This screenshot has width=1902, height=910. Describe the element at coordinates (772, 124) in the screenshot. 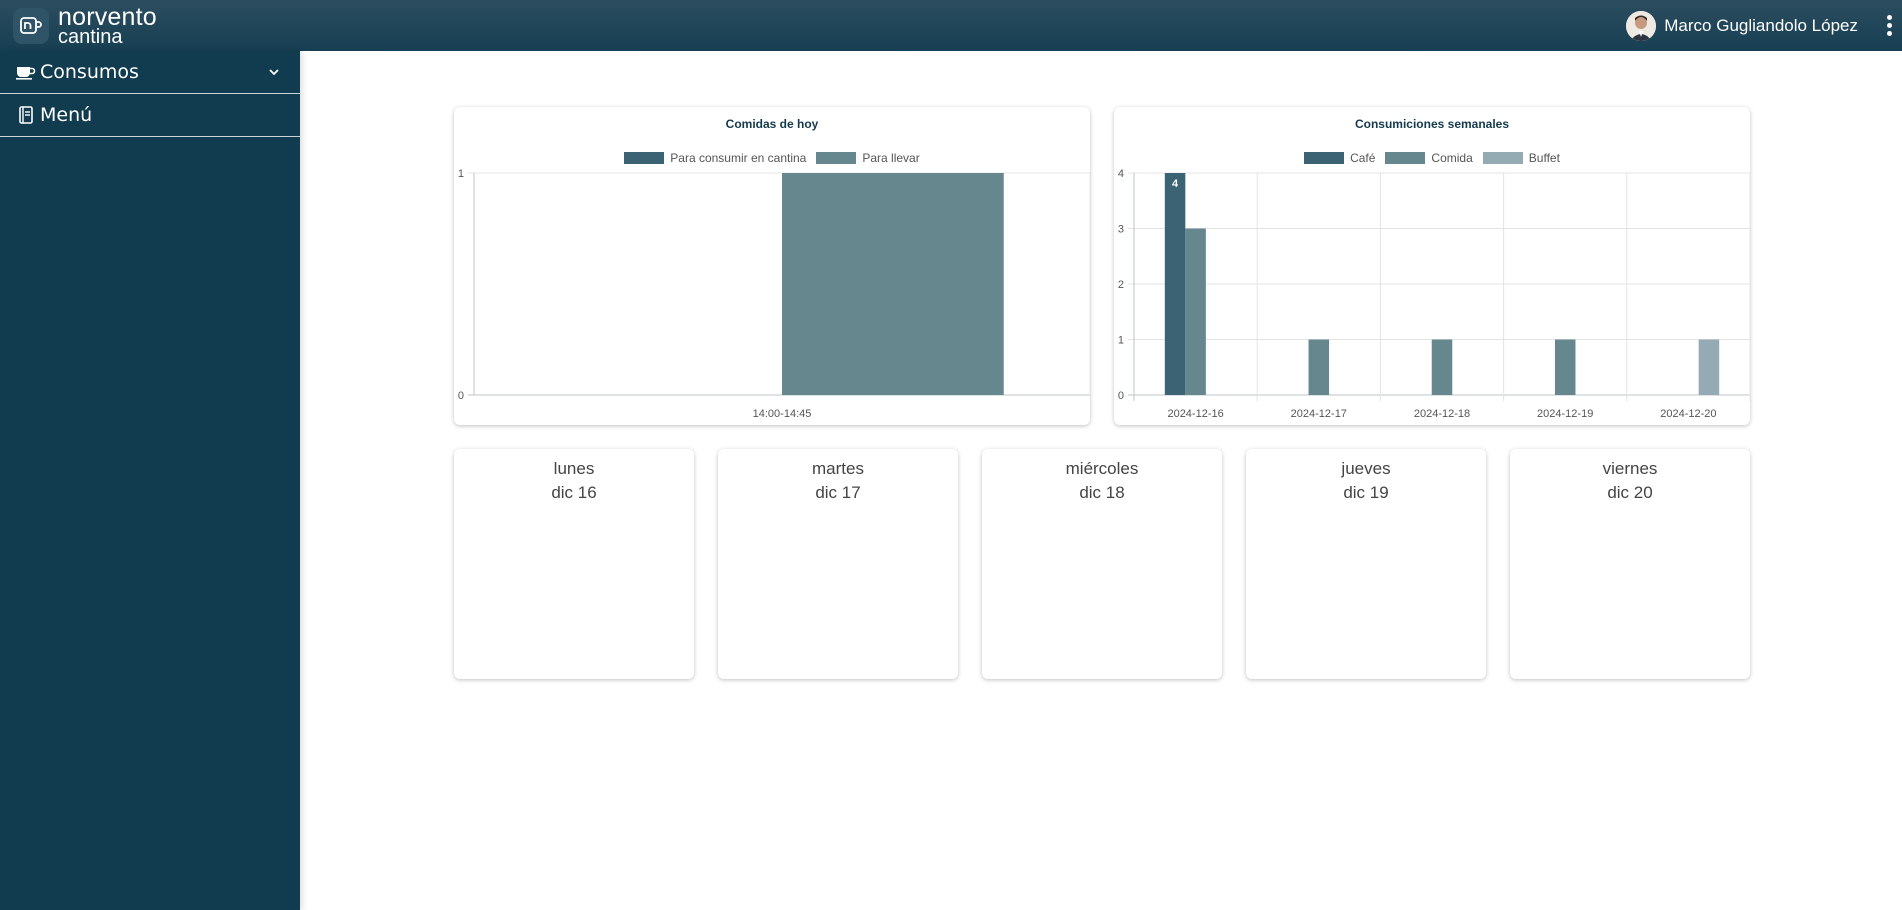

I see `chart-title: Comidas de hoy` at that location.